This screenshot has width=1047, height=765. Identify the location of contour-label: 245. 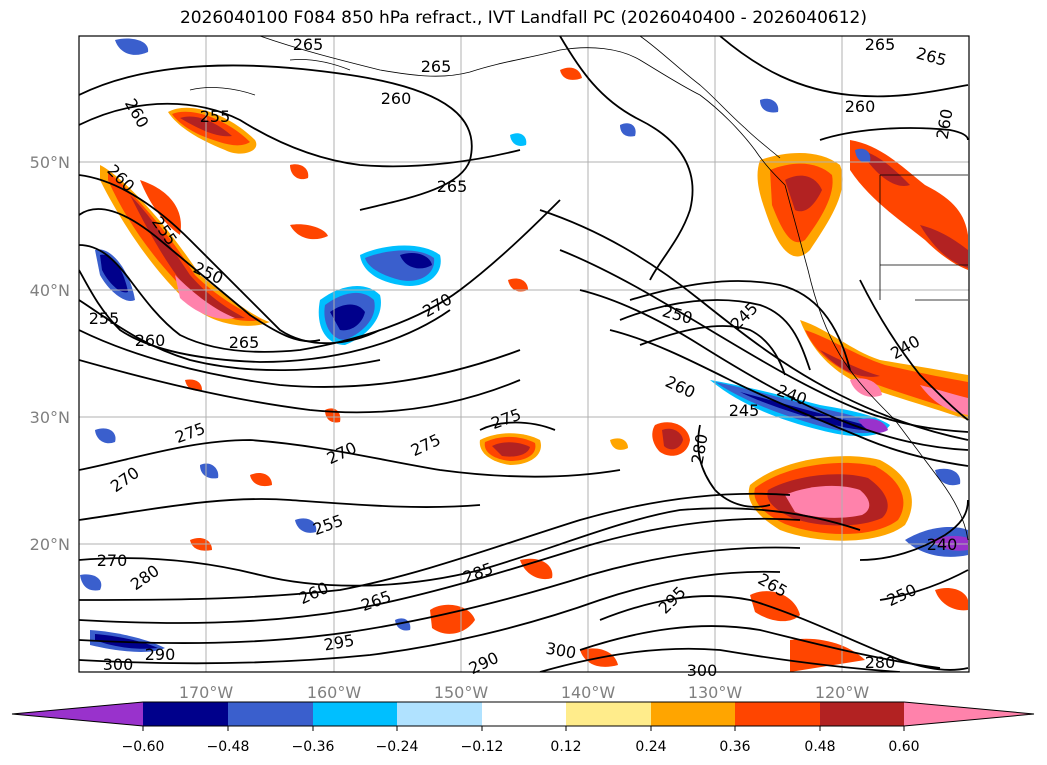
(744, 410).